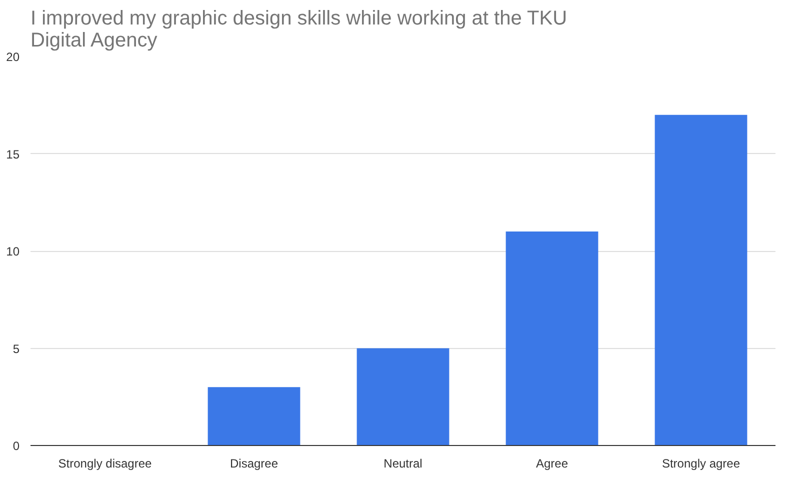  Describe the element at coordinates (701, 463) in the screenshot. I see `x-tick-label: Strongly agree` at that location.